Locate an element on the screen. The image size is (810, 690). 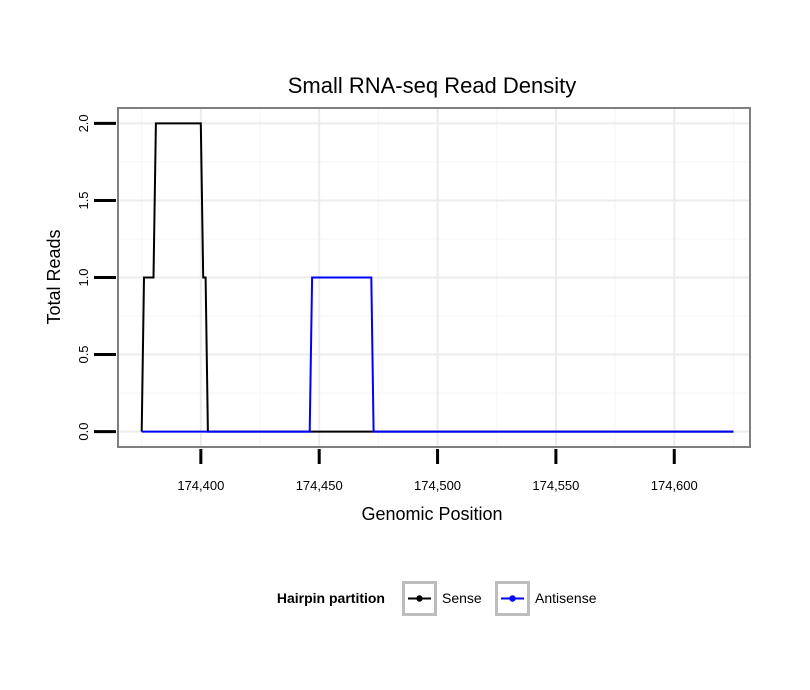
y-tick-label: 1.0 is located at coordinates (83, 277).